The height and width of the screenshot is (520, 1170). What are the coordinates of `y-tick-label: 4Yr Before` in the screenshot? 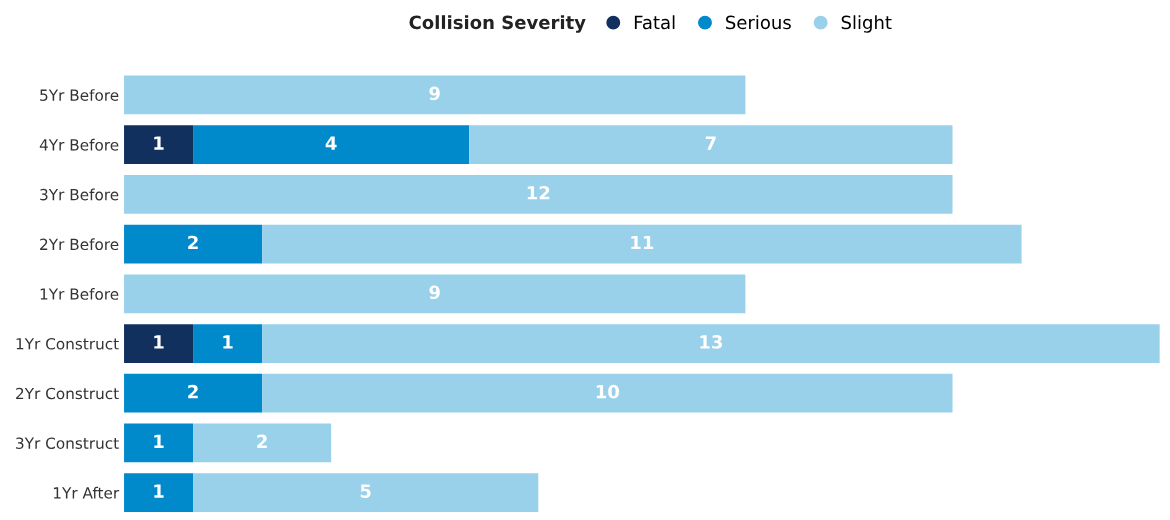 It's located at (79, 144).